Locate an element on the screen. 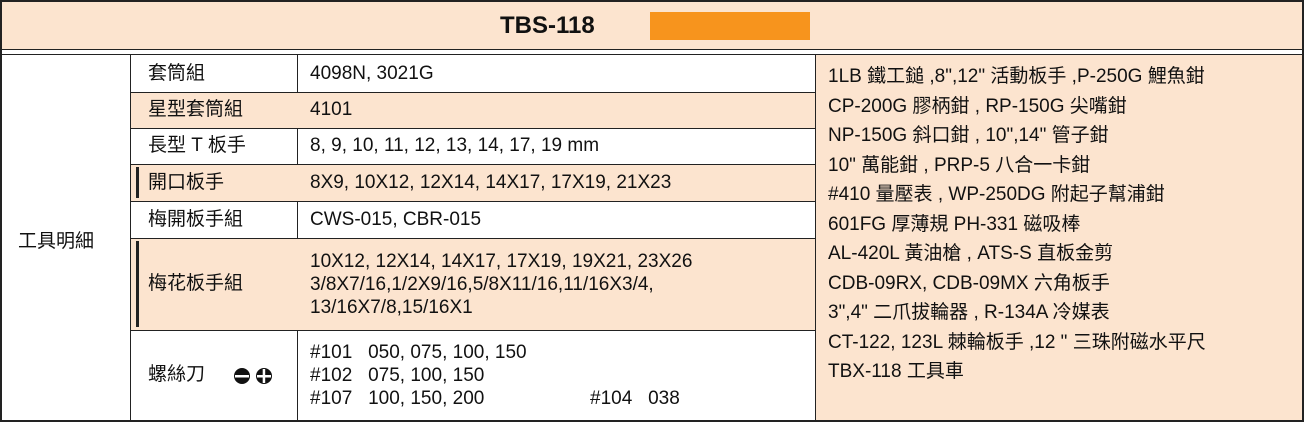 Image resolution: width=1304 pixels, height=425 pixels. item-name: 梅花板手組 is located at coordinates (196, 283).